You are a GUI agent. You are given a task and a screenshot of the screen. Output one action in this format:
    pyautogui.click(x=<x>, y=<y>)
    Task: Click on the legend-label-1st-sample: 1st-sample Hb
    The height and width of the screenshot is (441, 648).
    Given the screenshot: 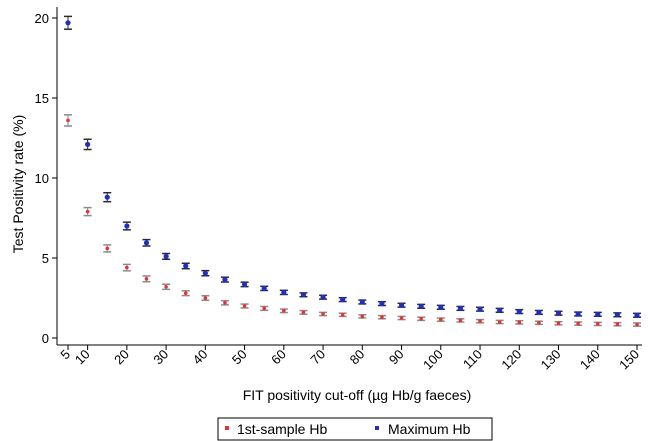 What is the action you would take?
    pyautogui.click(x=282, y=429)
    